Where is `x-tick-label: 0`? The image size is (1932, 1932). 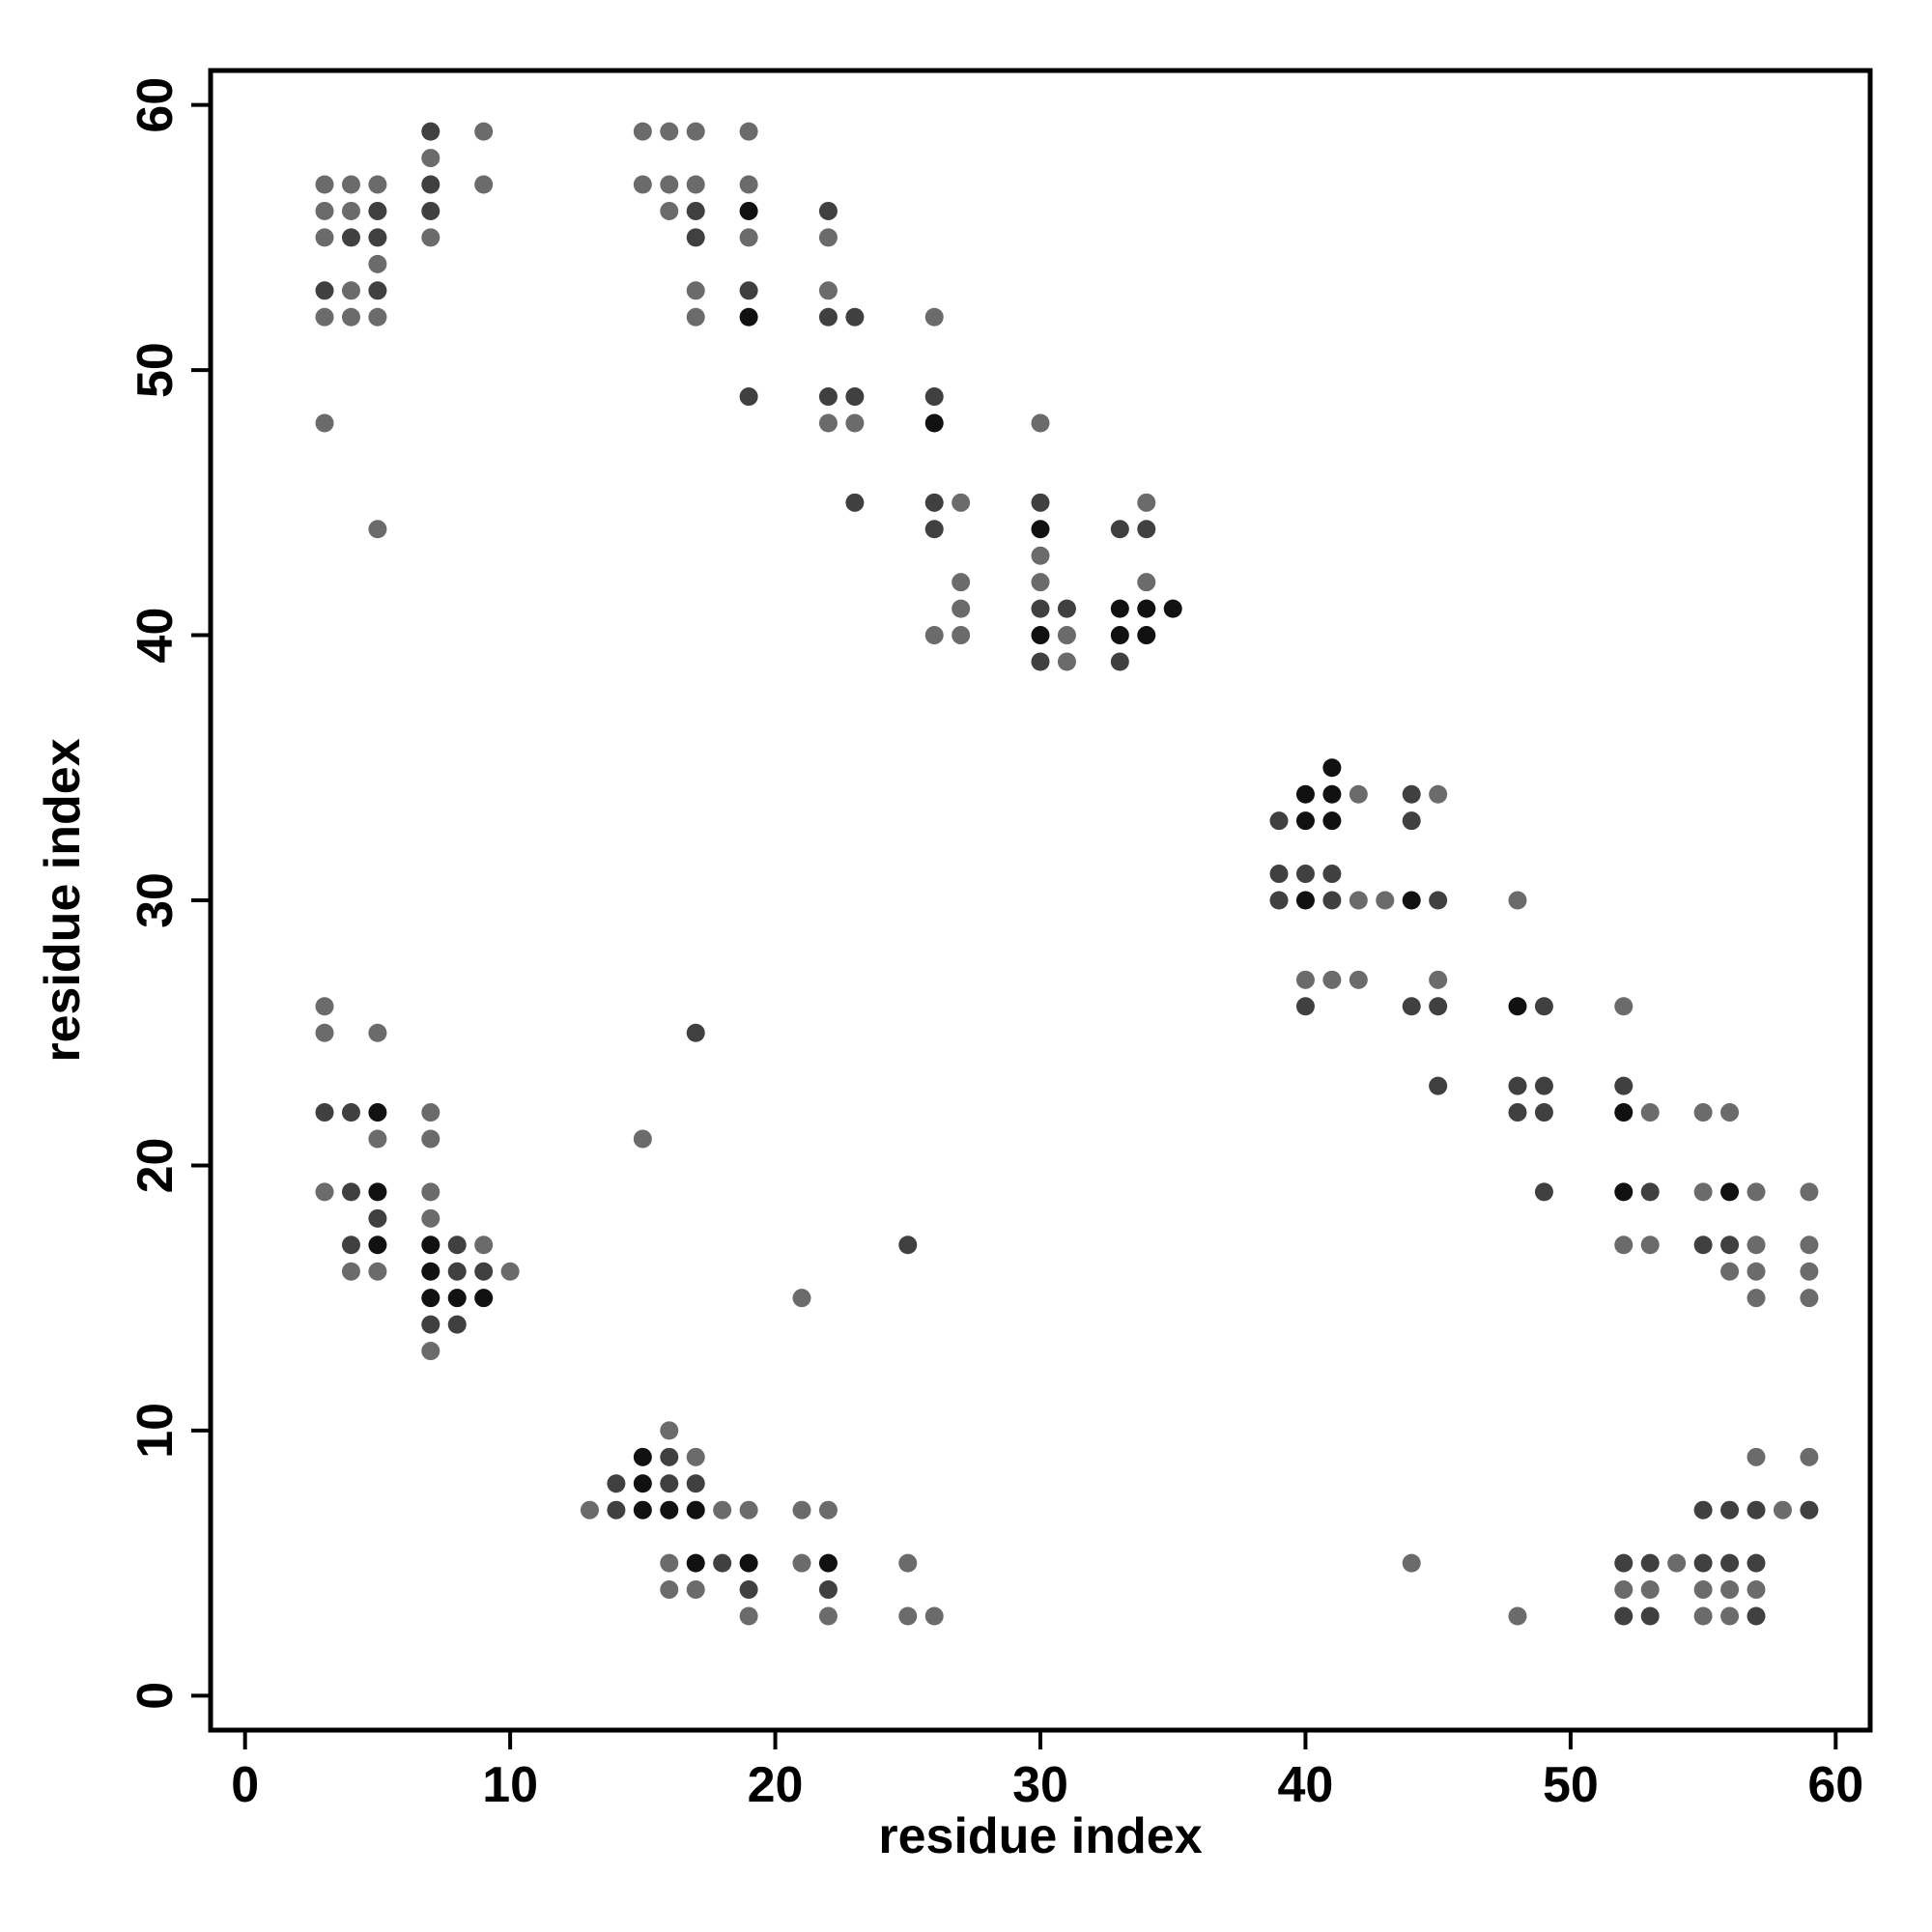 x-tick-label: 0 is located at coordinates (245, 1785).